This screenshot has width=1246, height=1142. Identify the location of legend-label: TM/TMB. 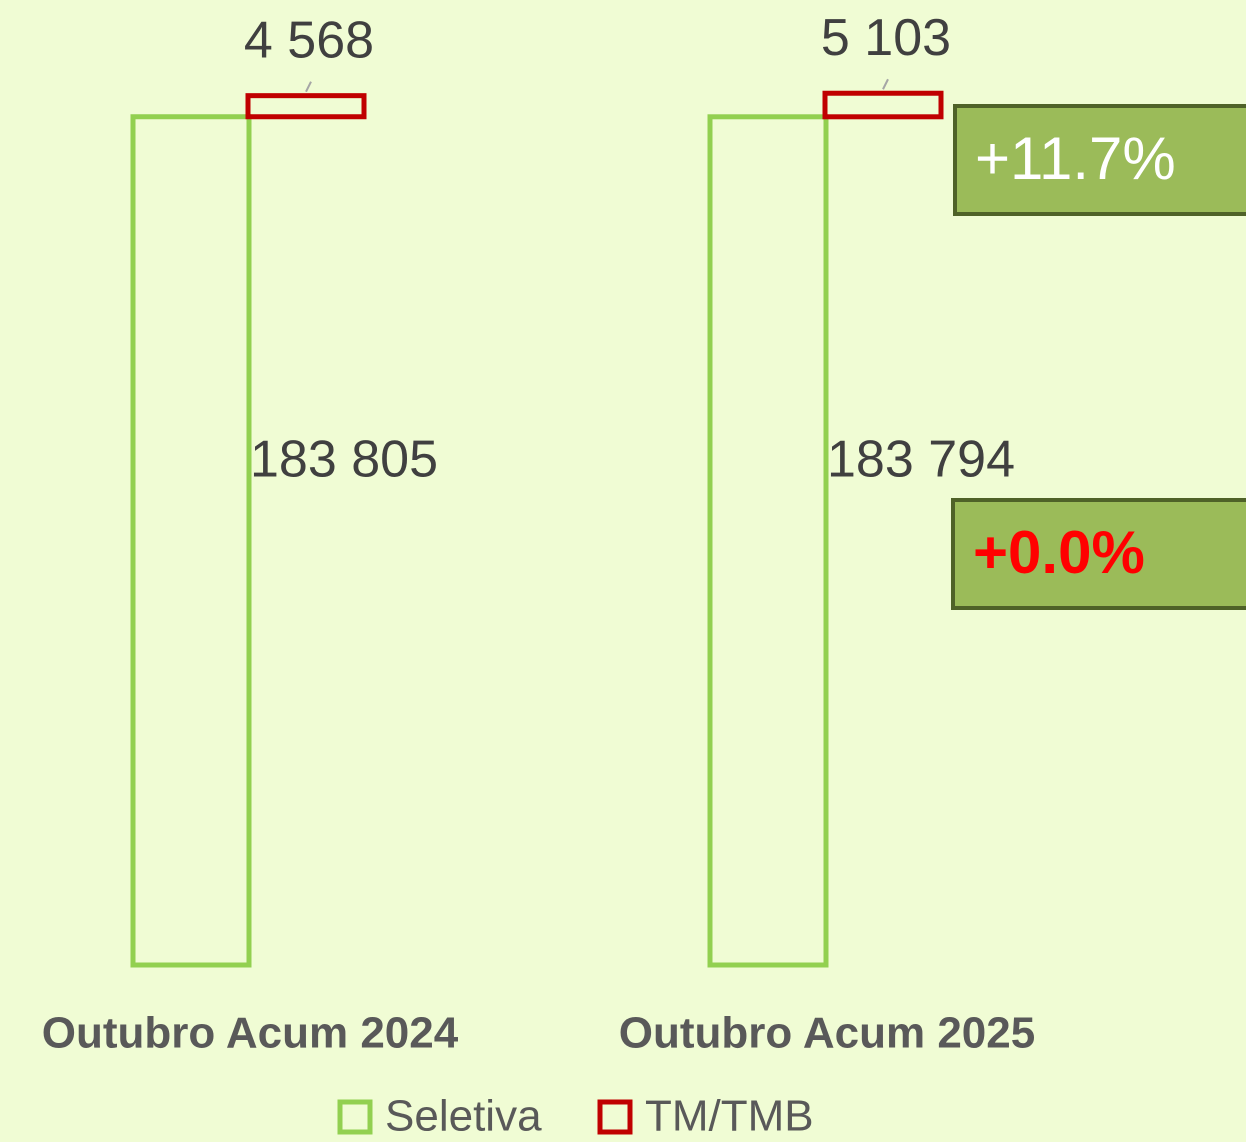
(729, 1116).